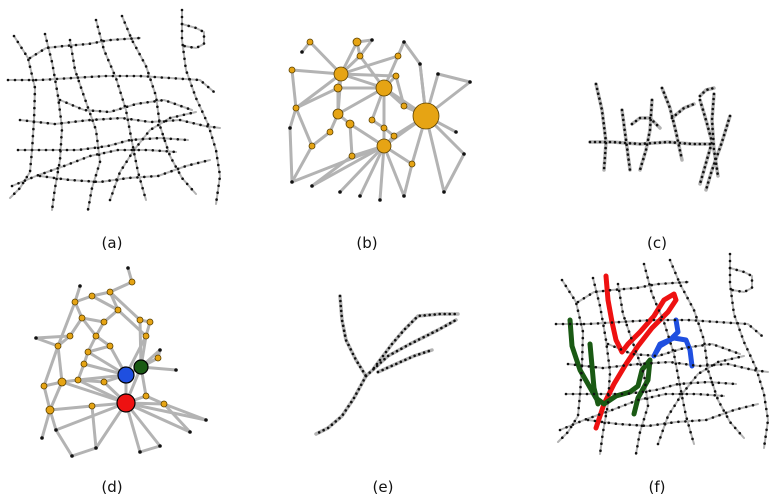 Image resolution: width=769 pixels, height=502 pixels. Describe the element at coordinates (640, 364) in the screenshot. I see `panel-f-line-5-station` at that location.